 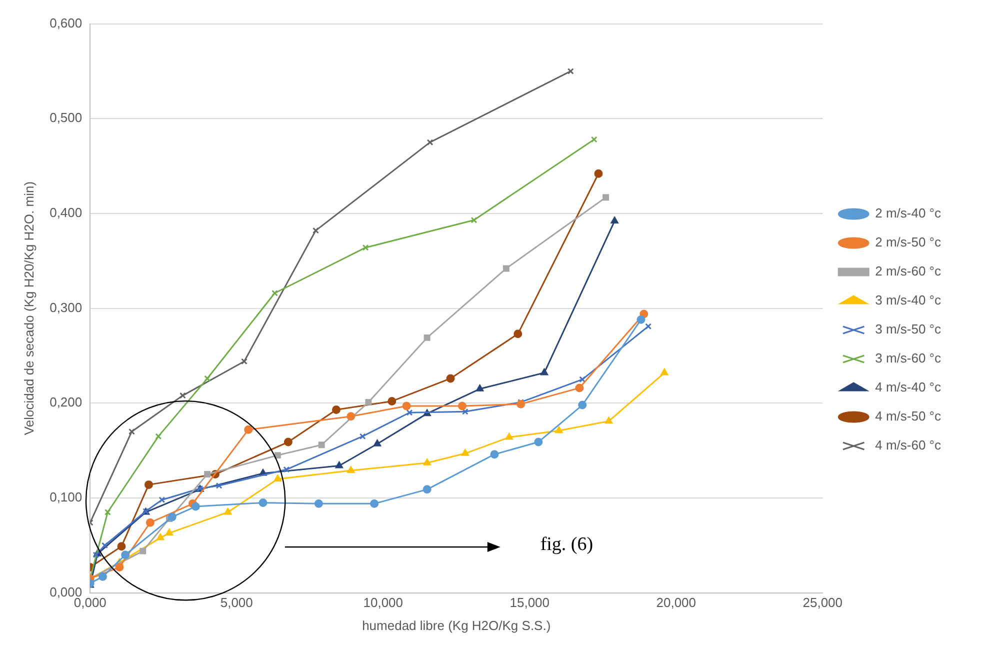 What do you see at coordinates (28, 308) in the screenshot?
I see `y-axis-title: Velocidad de secado (Kg H20/Kg H2O. min)` at bounding box center [28, 308].